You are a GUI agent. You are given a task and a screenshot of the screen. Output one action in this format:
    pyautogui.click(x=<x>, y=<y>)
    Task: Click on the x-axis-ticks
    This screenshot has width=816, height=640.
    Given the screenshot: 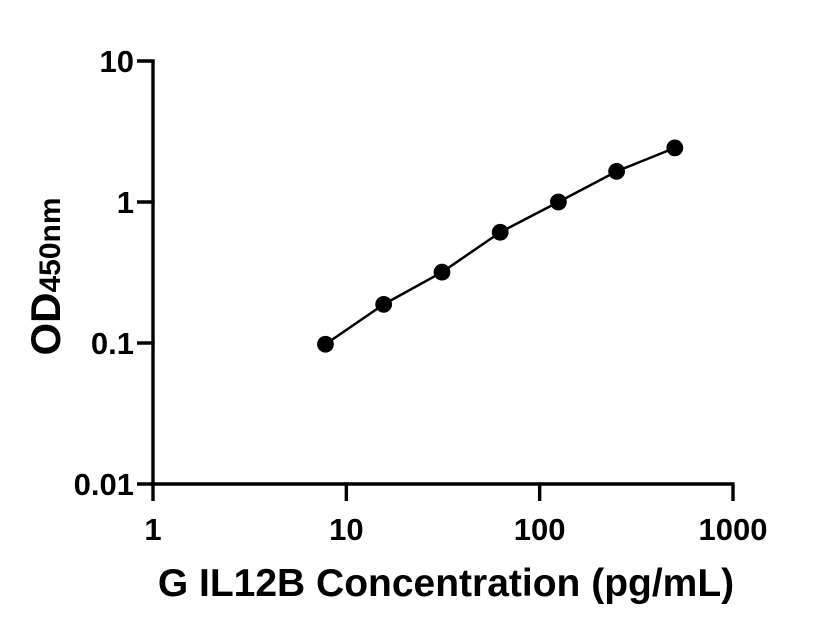 What is the action you would take?
    pyautogui.click(x=443, y=491)
    